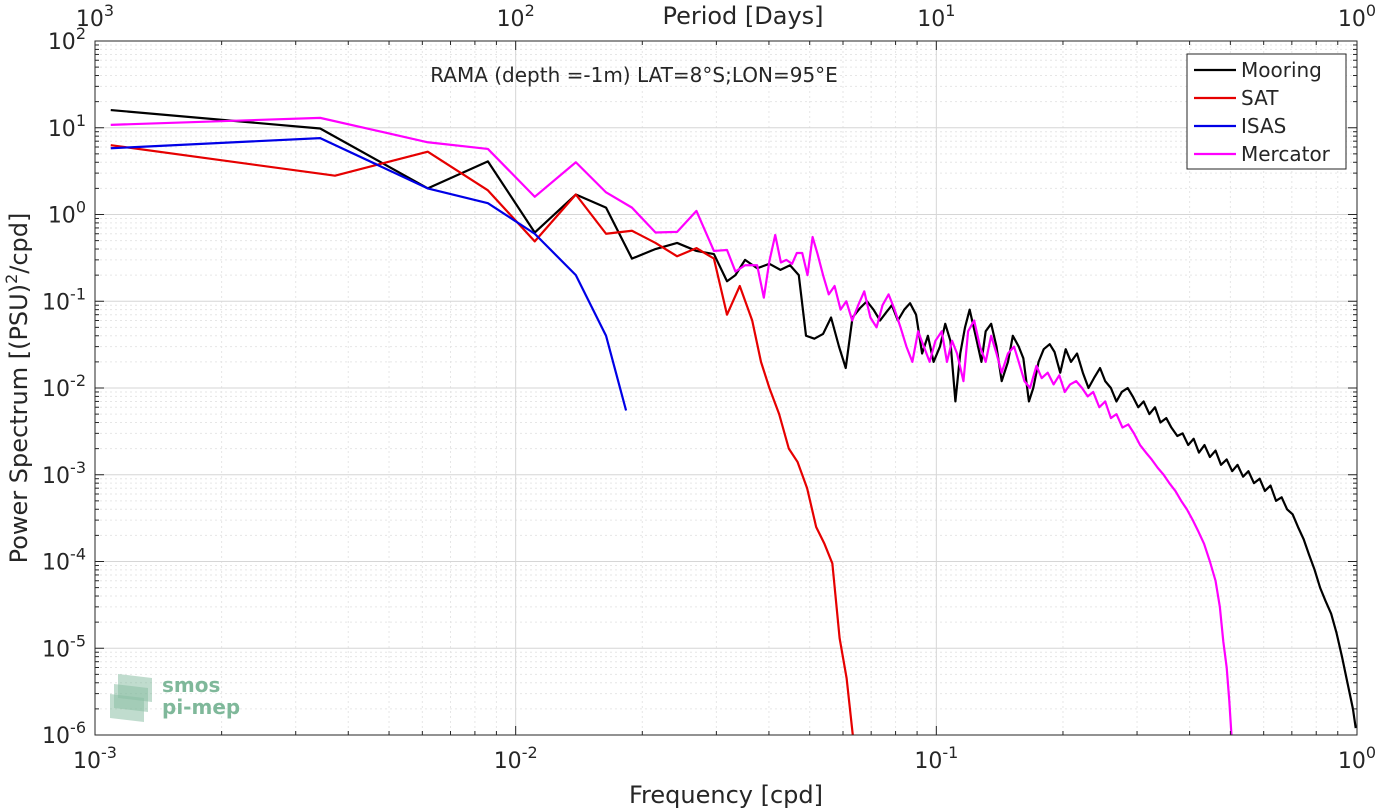 The image size is (1377, 809). Describe the element at coordinates (726, 795) in the screenshot. I see `x-axis-title: Frequency [cpd]` at that location.